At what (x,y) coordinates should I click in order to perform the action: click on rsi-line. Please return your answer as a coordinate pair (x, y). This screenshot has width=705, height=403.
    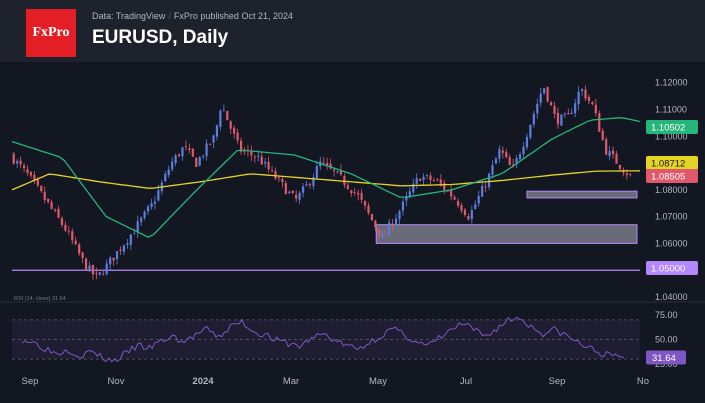
    Looking at the image, I should click on (323, 339).